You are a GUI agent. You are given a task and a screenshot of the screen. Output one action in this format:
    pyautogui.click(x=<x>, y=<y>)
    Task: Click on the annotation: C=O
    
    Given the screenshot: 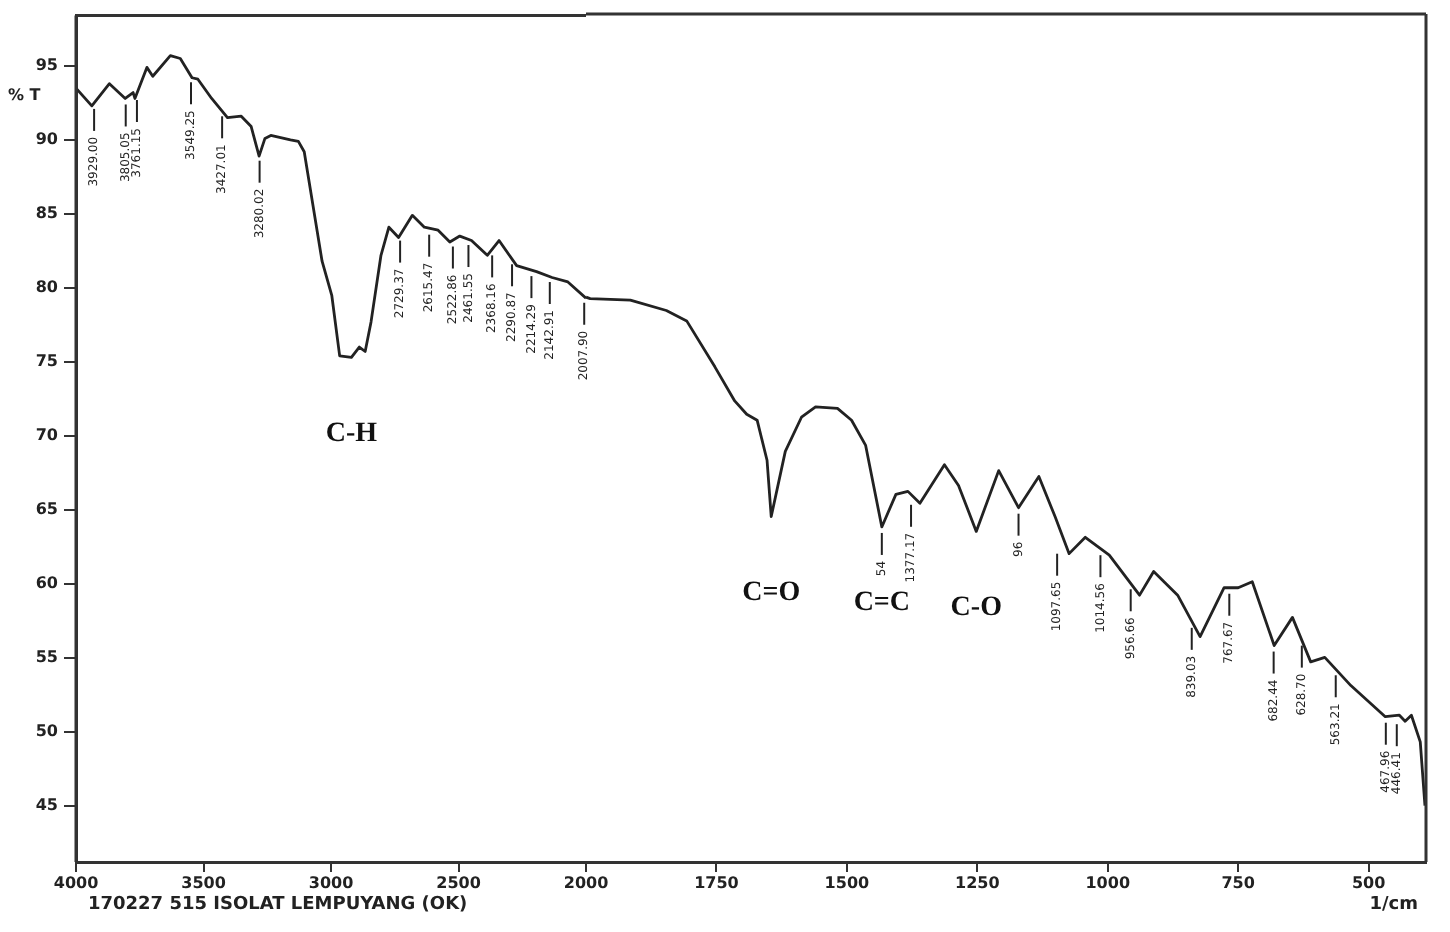 What is the action you would take?
    pyautogui.click(x=771, y=592)
    